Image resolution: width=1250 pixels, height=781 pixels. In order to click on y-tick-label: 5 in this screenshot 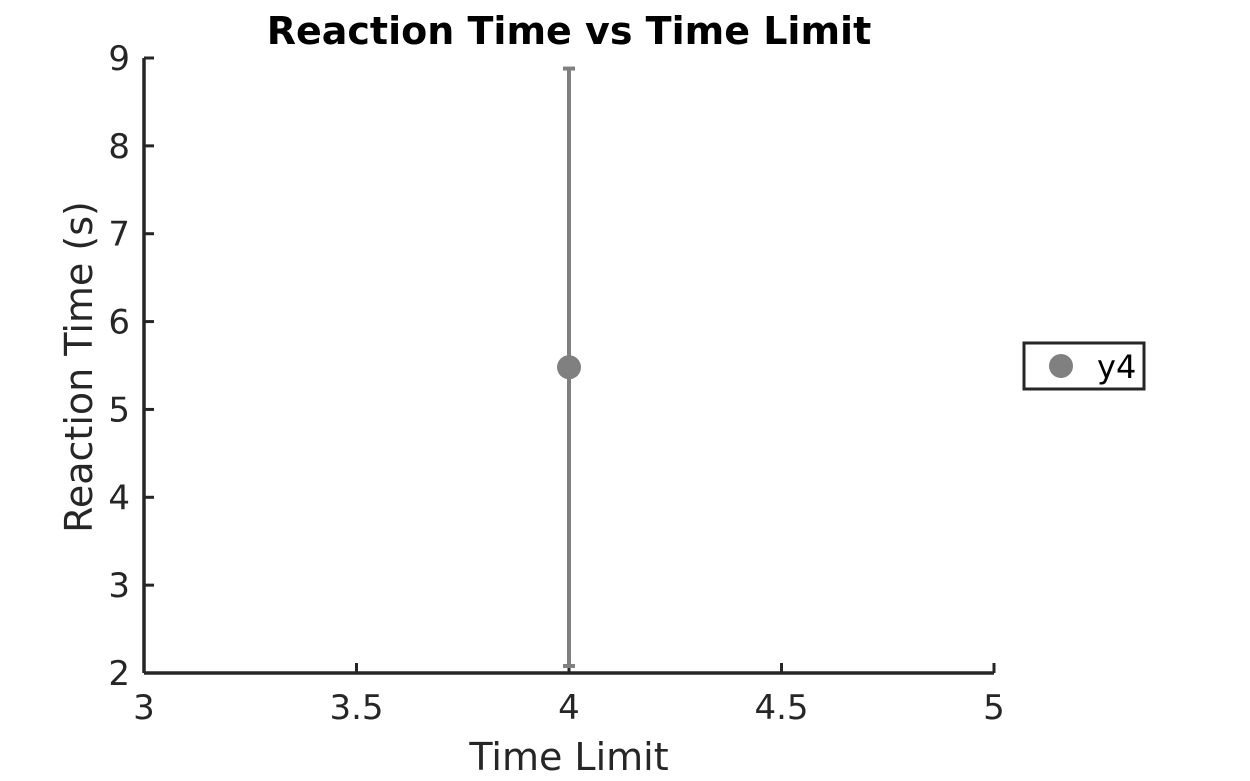, I will do `click(119, 410)`.